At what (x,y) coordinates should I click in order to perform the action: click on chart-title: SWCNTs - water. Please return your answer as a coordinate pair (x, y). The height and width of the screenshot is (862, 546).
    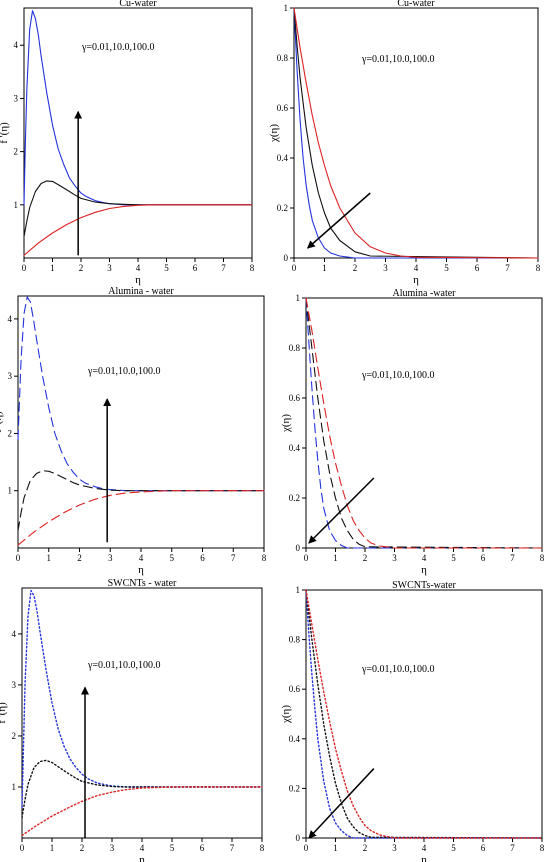
    Looking at the image, I should click on (142, 583).